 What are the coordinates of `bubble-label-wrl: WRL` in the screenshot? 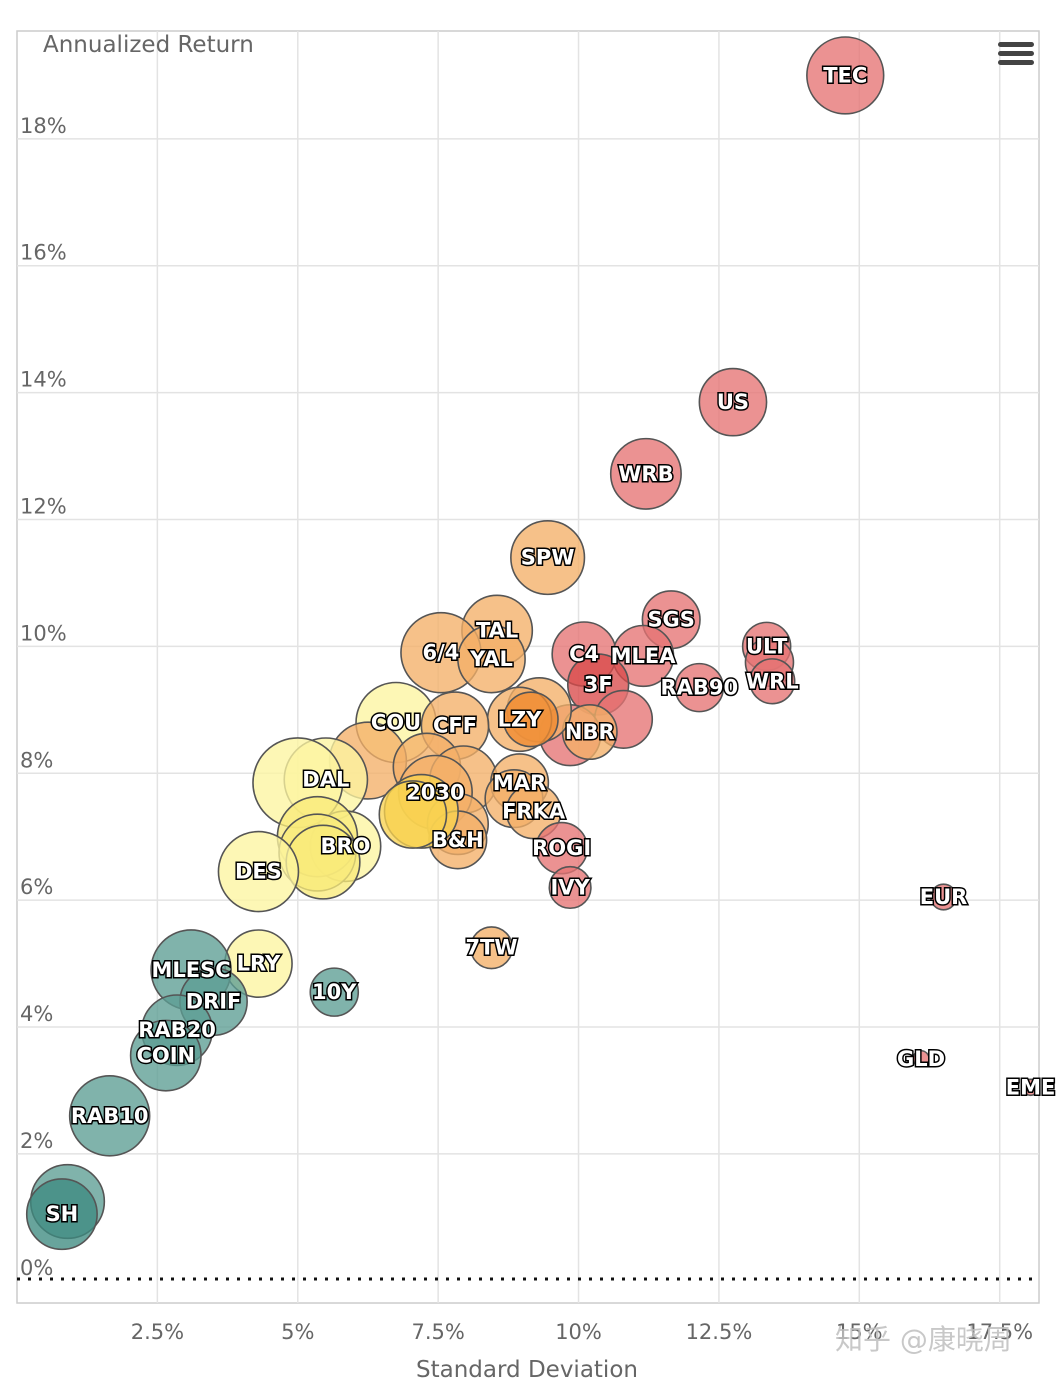 It's located at (772, 681).